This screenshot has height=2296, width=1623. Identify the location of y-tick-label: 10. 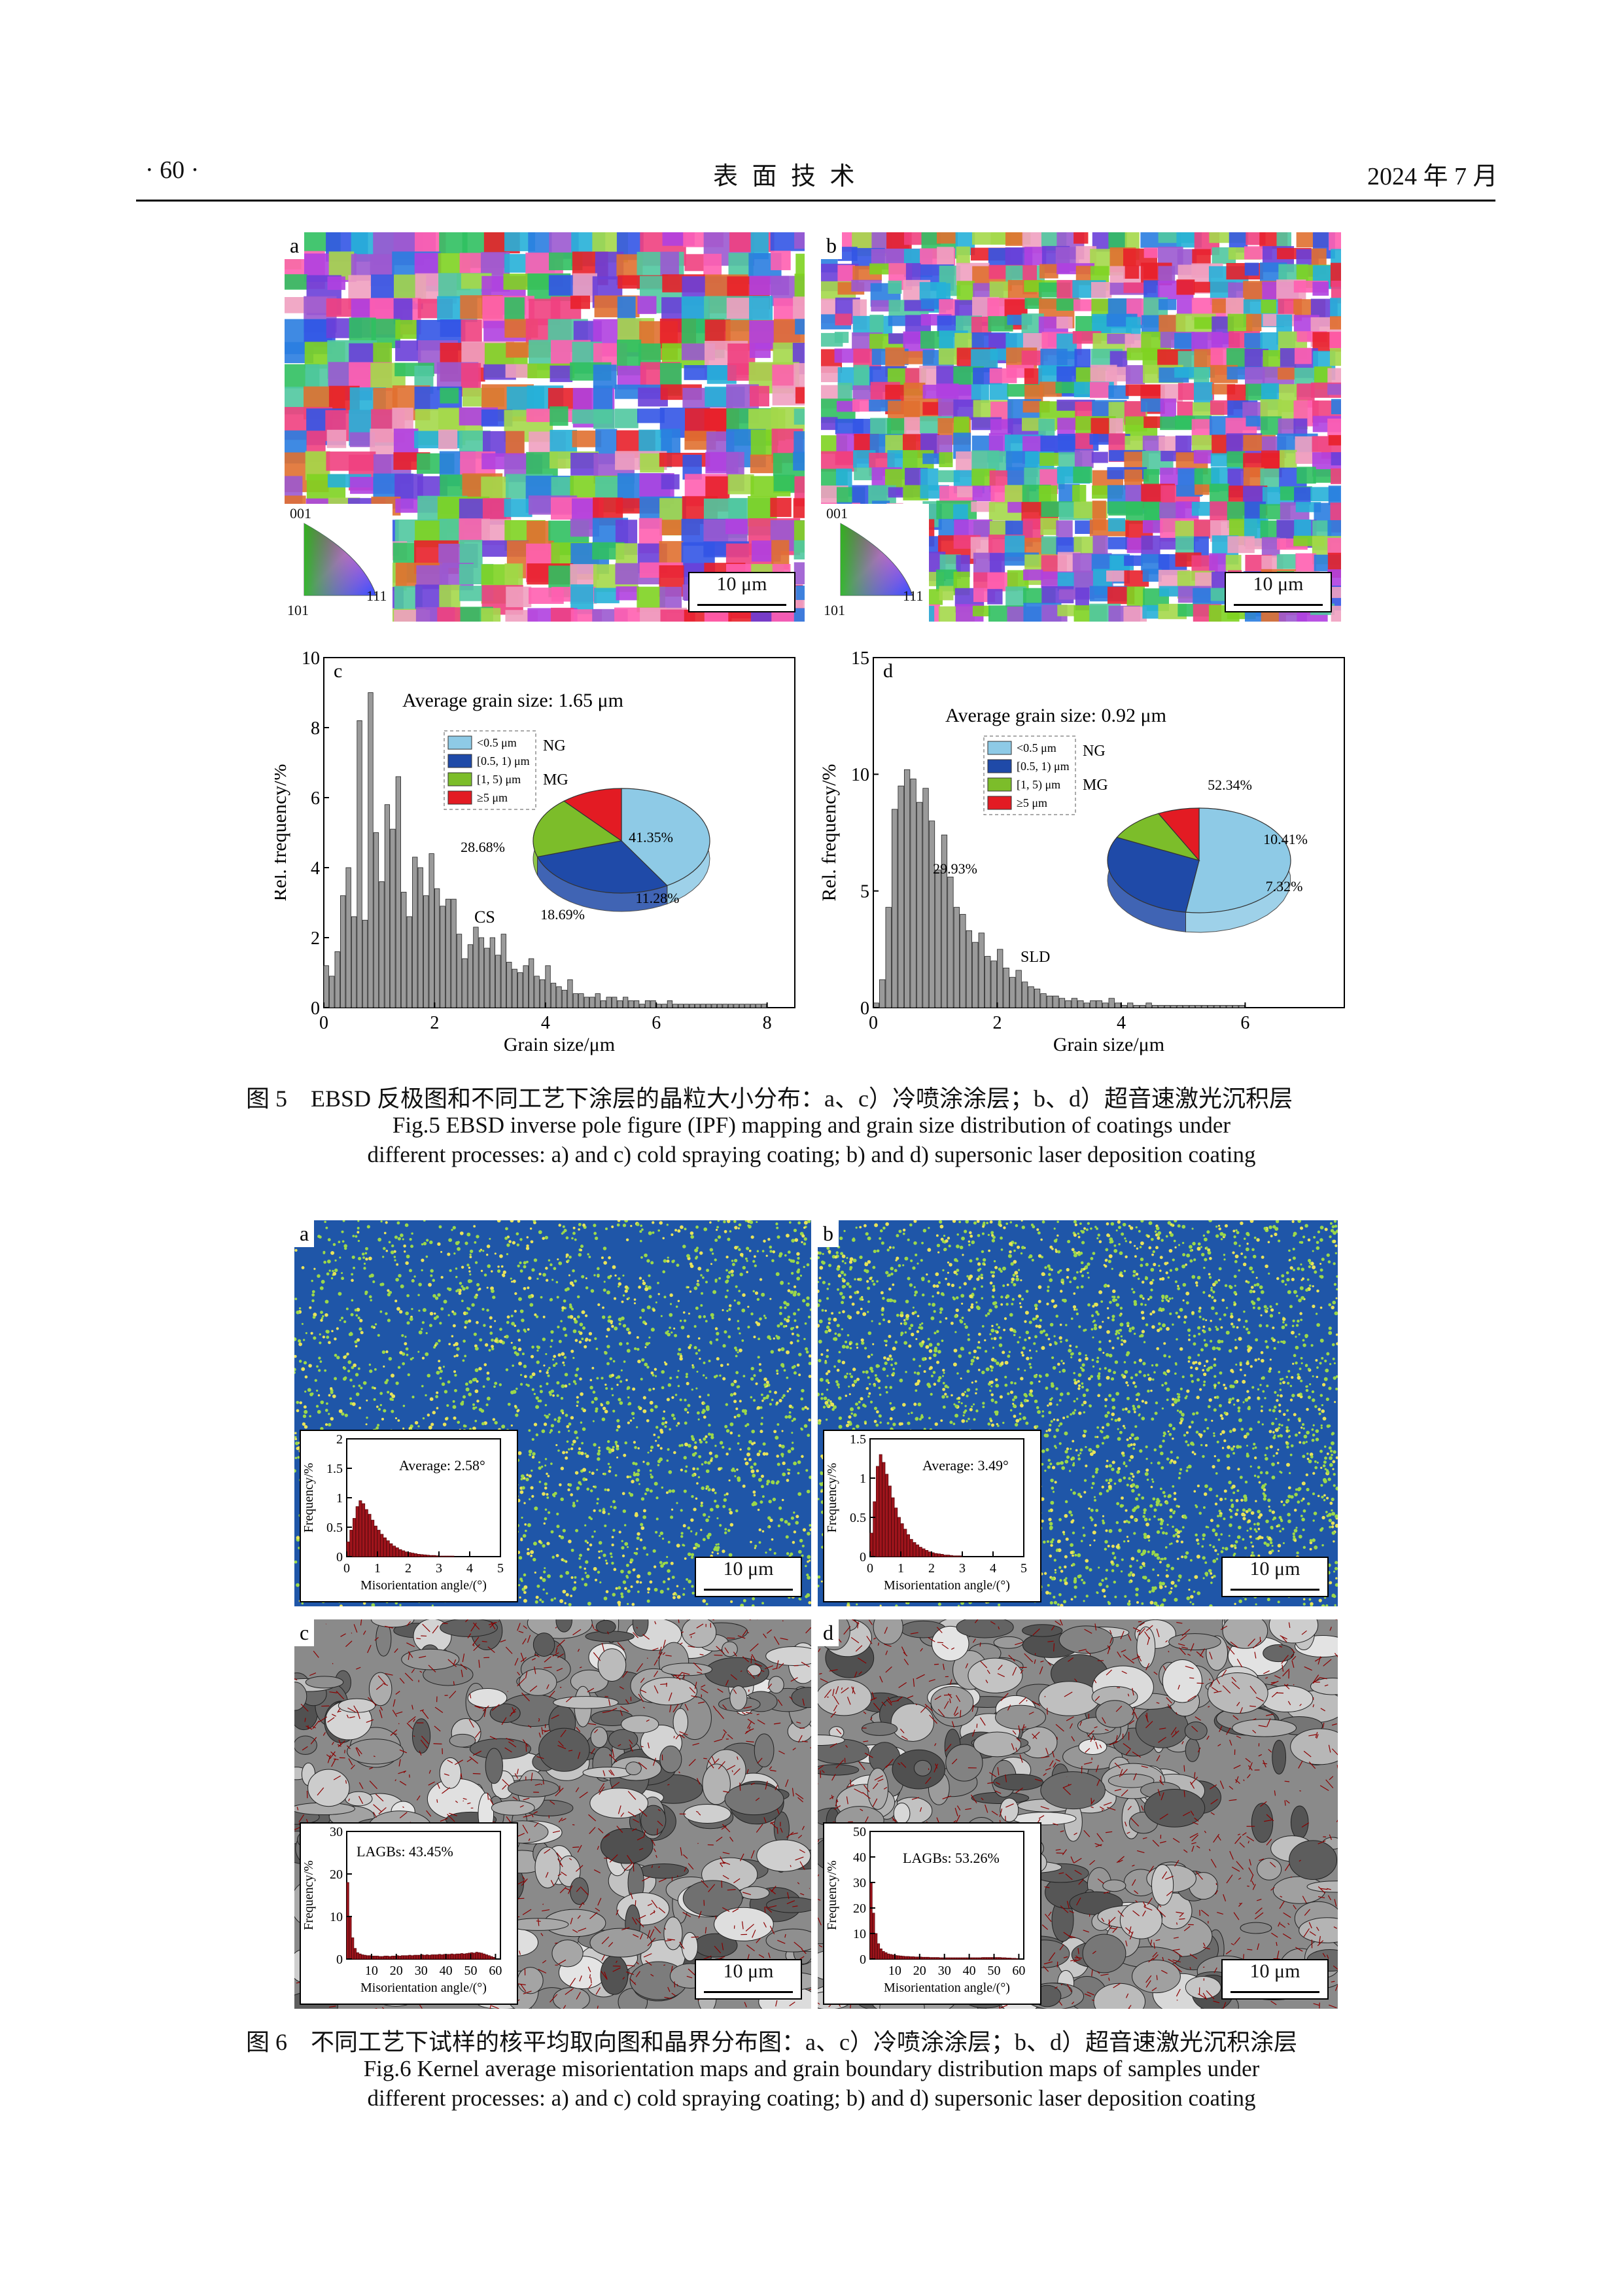
(337, 1917).